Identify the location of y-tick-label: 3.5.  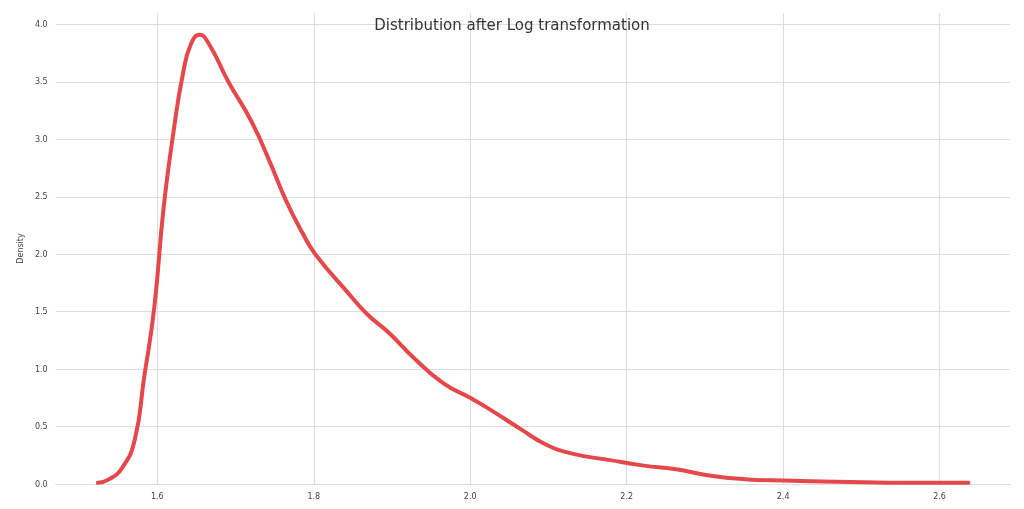
(41, 82).